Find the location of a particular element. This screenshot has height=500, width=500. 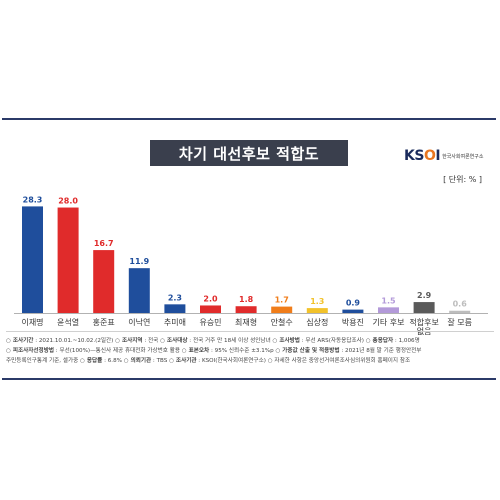

note-key: ○ 응답률 is located at coordinates (91, 361).